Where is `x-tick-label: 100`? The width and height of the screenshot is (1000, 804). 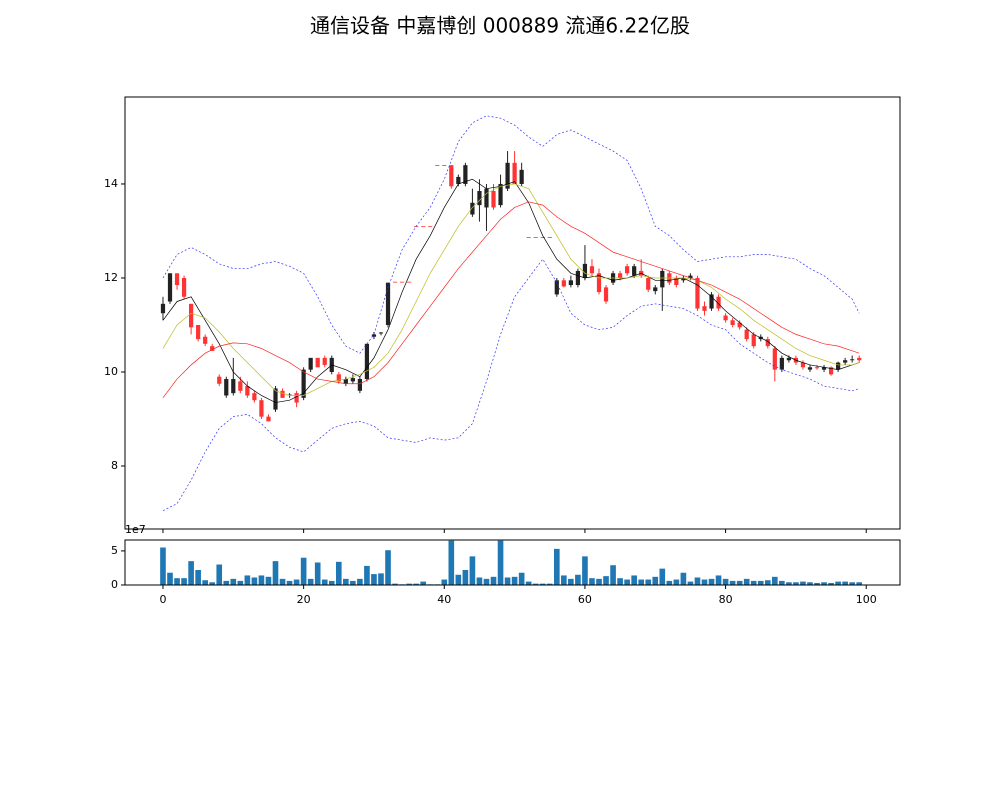 x-tick-label: 100 is located at coordinates (866, 599).